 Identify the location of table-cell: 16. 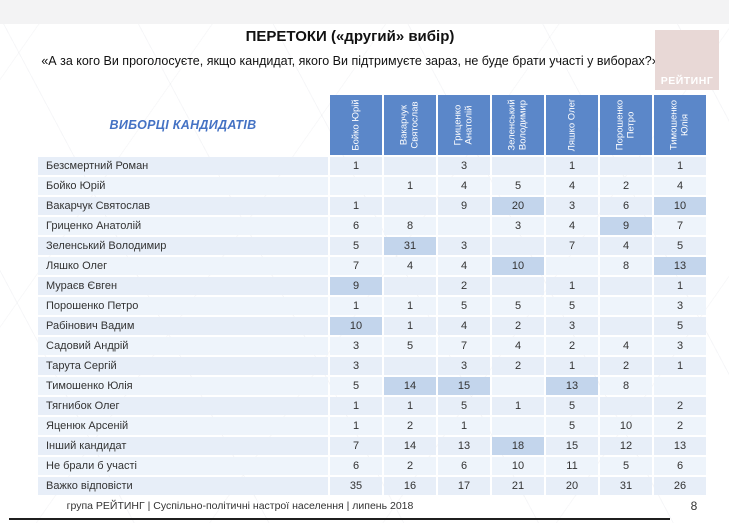
(410, 486).